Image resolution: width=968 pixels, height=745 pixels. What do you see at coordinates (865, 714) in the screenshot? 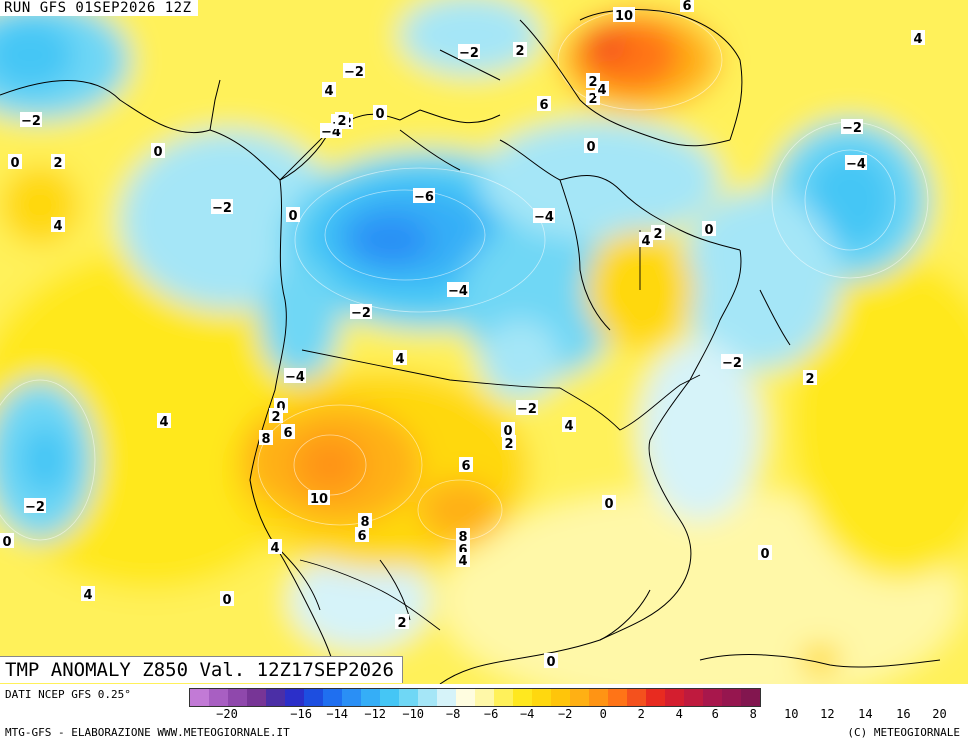
I see `color-scale-tick: 14` at bounding box center [865, 714].